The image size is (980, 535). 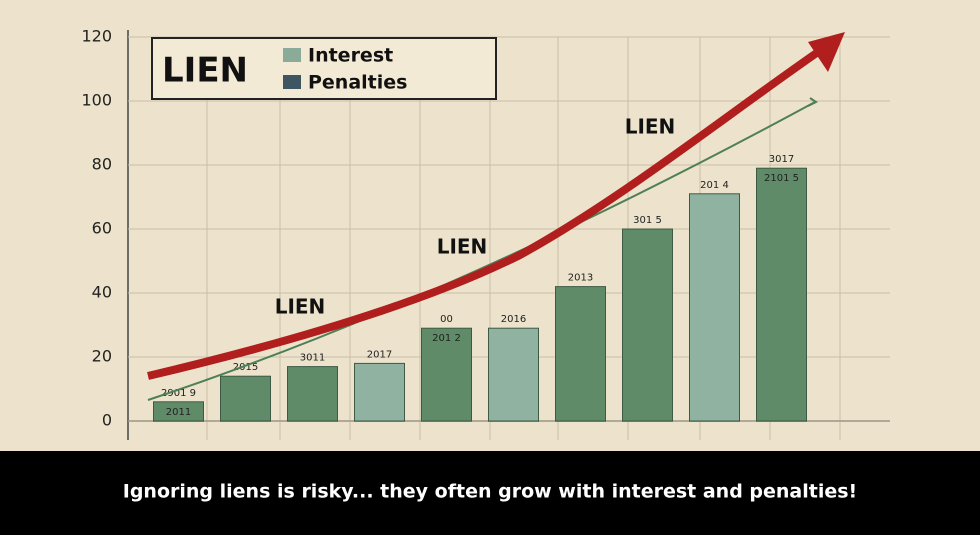 I want to click on y-tick-label: 20, so click(x=102, y=356).